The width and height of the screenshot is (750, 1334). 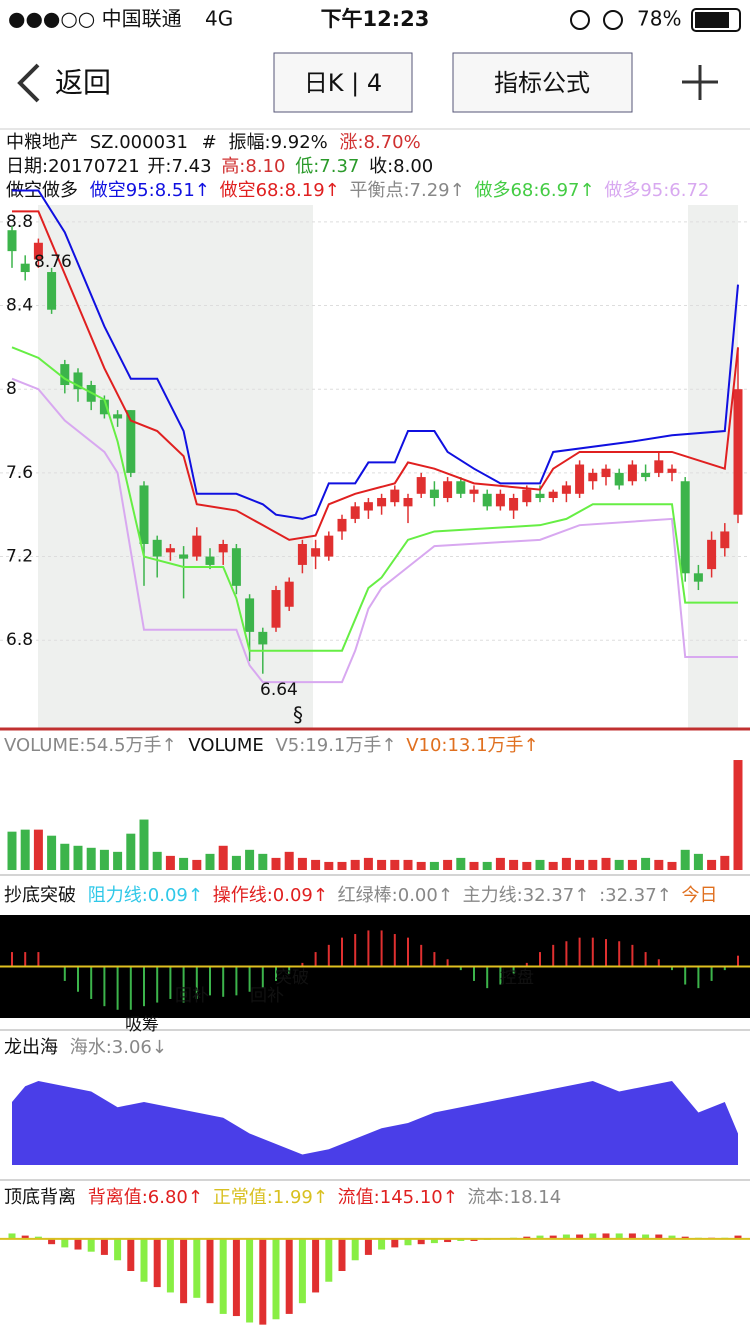 I want to click on formula-button, so click(x=542, y=82).